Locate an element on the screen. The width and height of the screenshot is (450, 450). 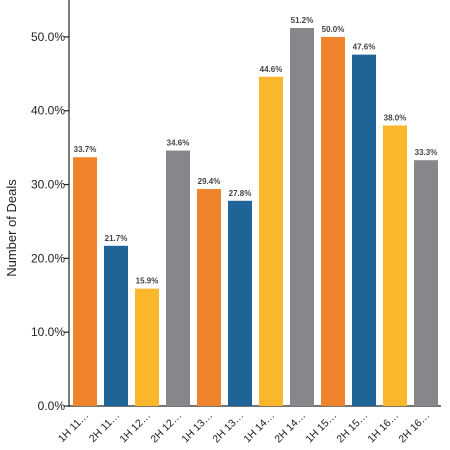
bar-value-label: 34.6% is located at coordinates (178, 143).